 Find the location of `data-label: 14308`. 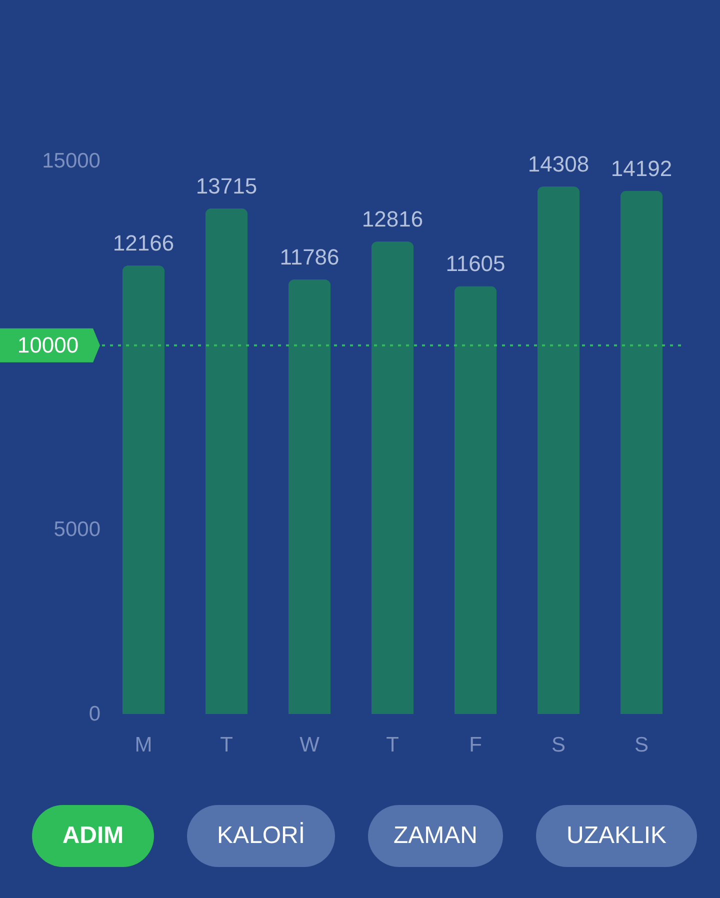

data-label: 14308 is located at coordinates (559, 164).